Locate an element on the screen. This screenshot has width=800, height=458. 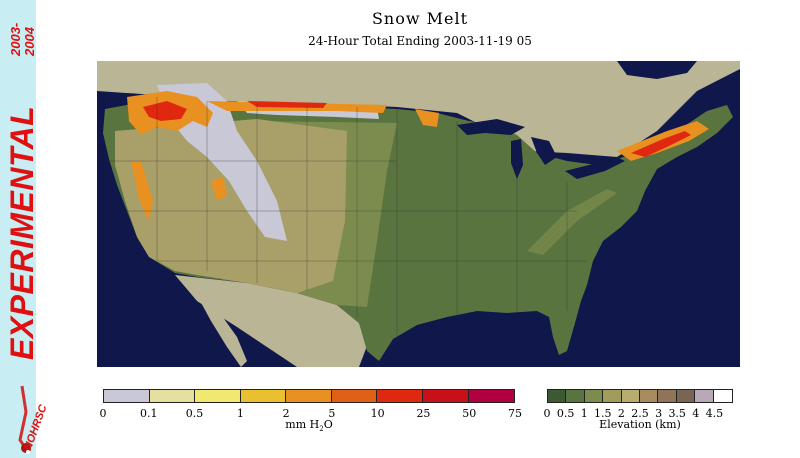
melt-scale-tick-label: 2 is located at coordinates (286, 413).